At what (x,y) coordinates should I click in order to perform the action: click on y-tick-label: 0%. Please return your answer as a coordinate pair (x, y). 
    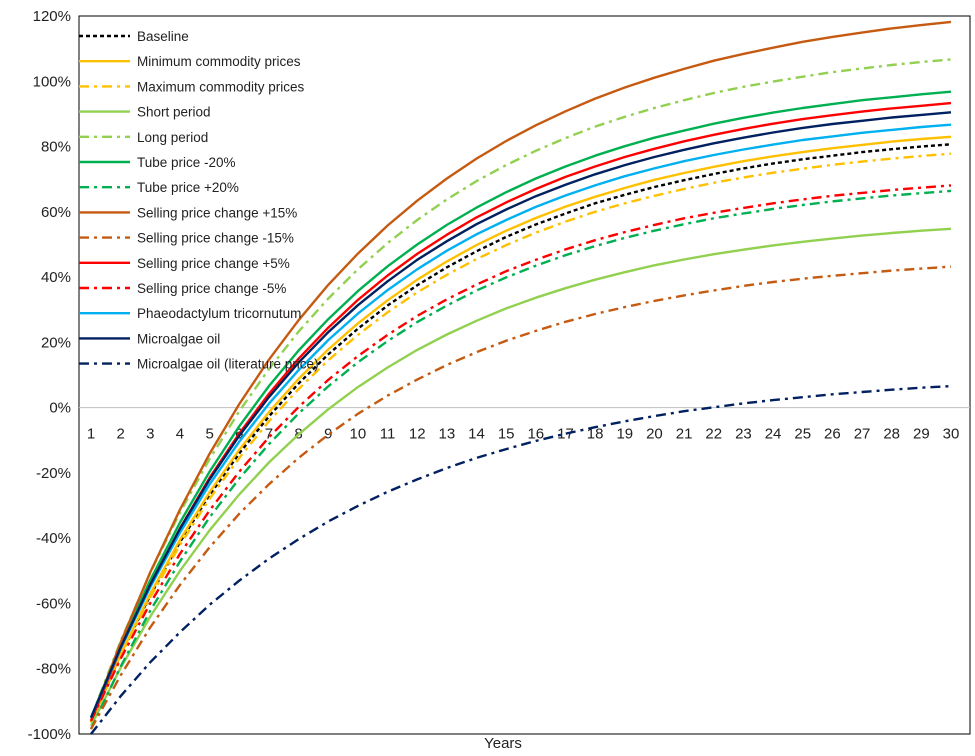
    Looking at the image, I should click on (60, 408).